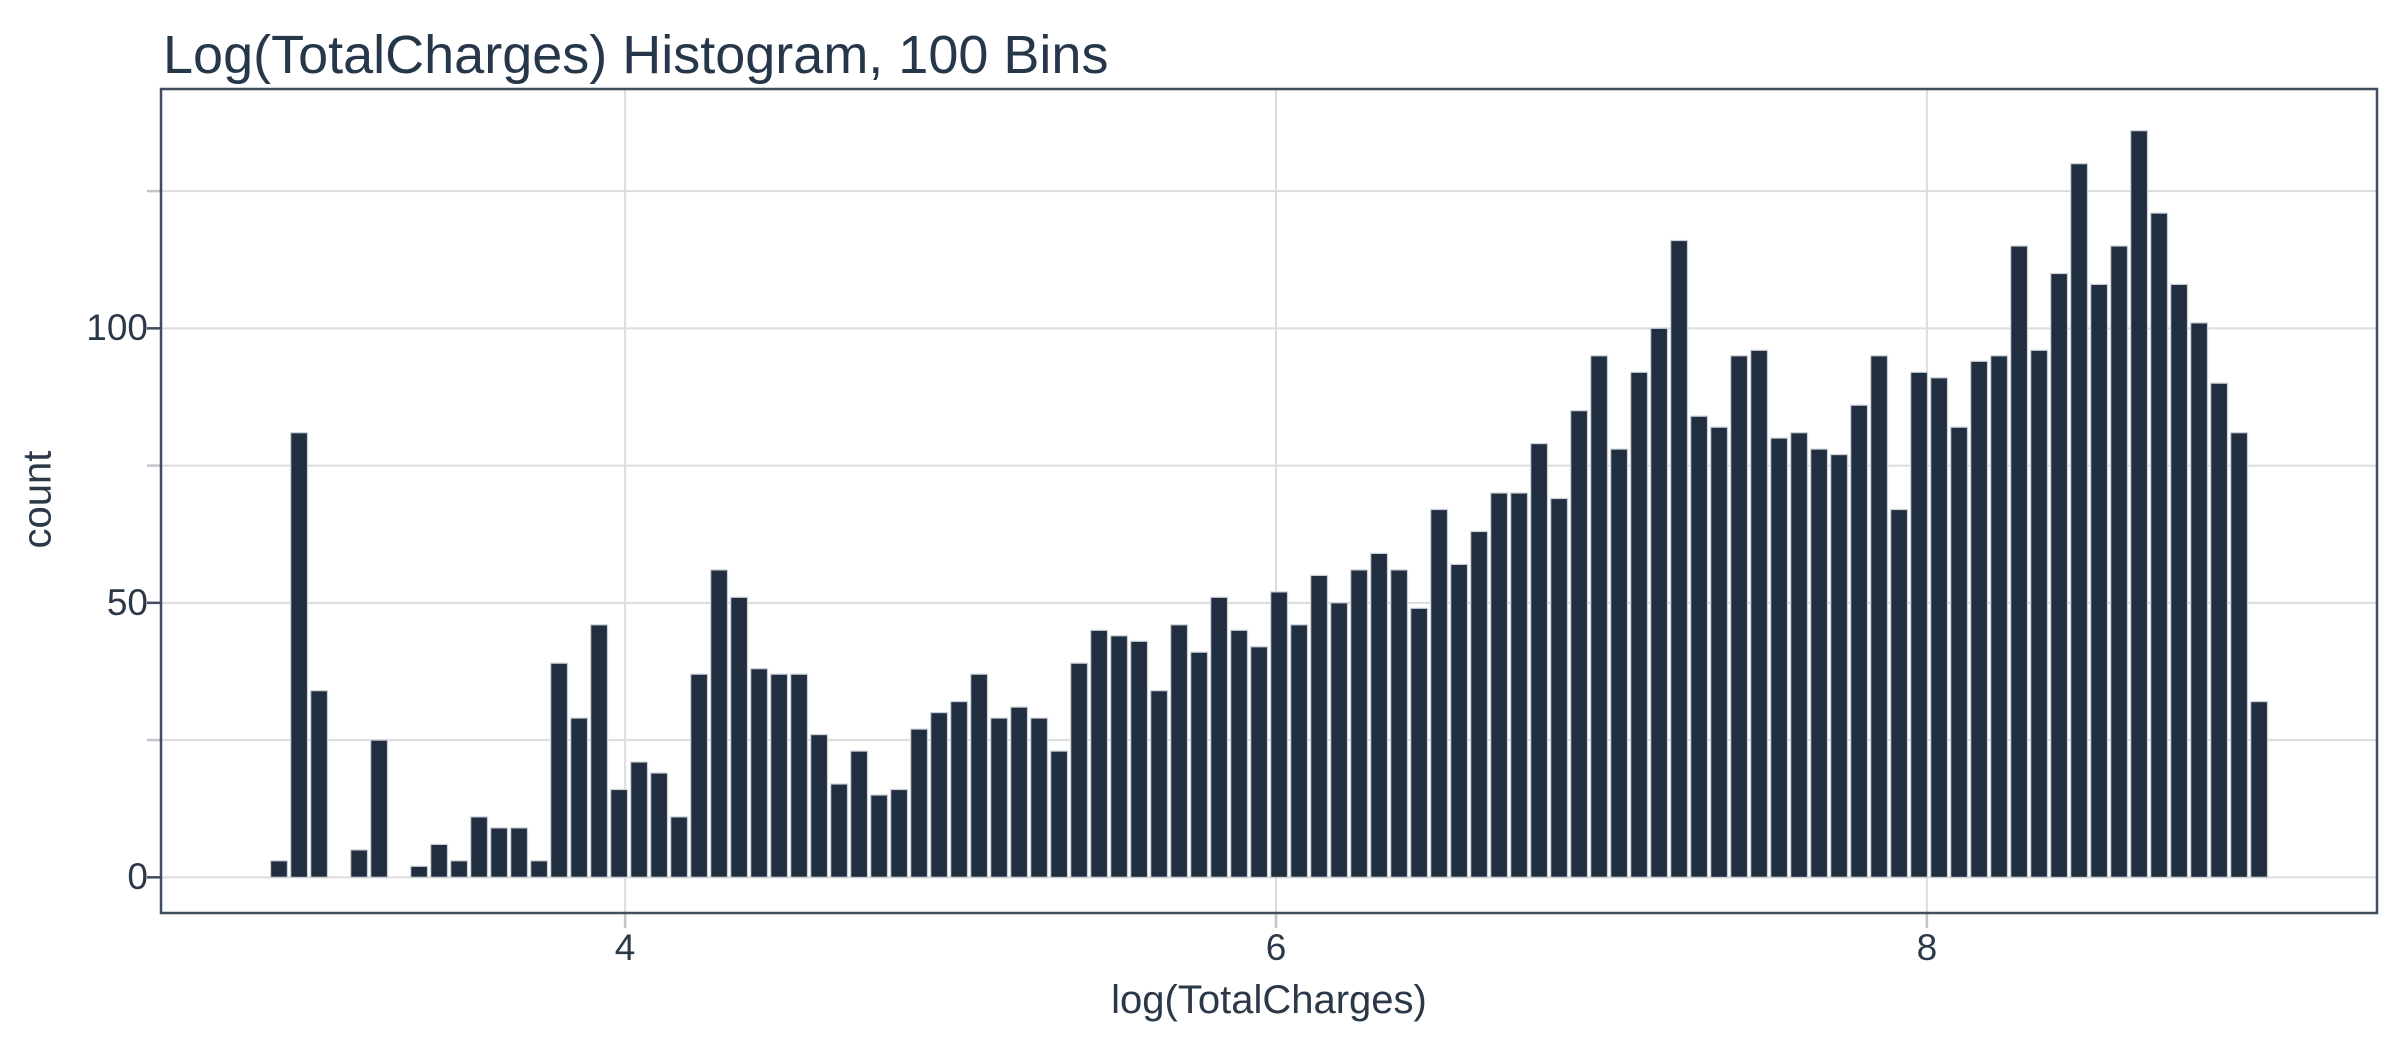 This screenshot has height=1050, width=2400. I want to click on y-tick-label: 100, so click(117, 328).